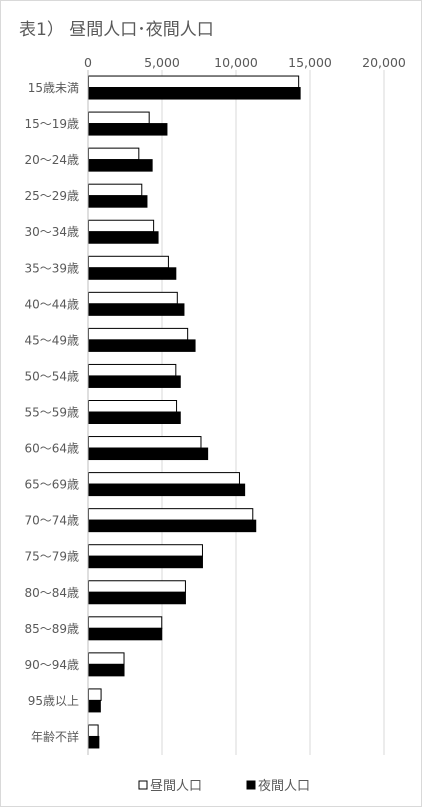  What do you see at coordinates (310, 62) in the screenshot?
I see `x-tick-label: 15,000` at bounding box center [310, 62].